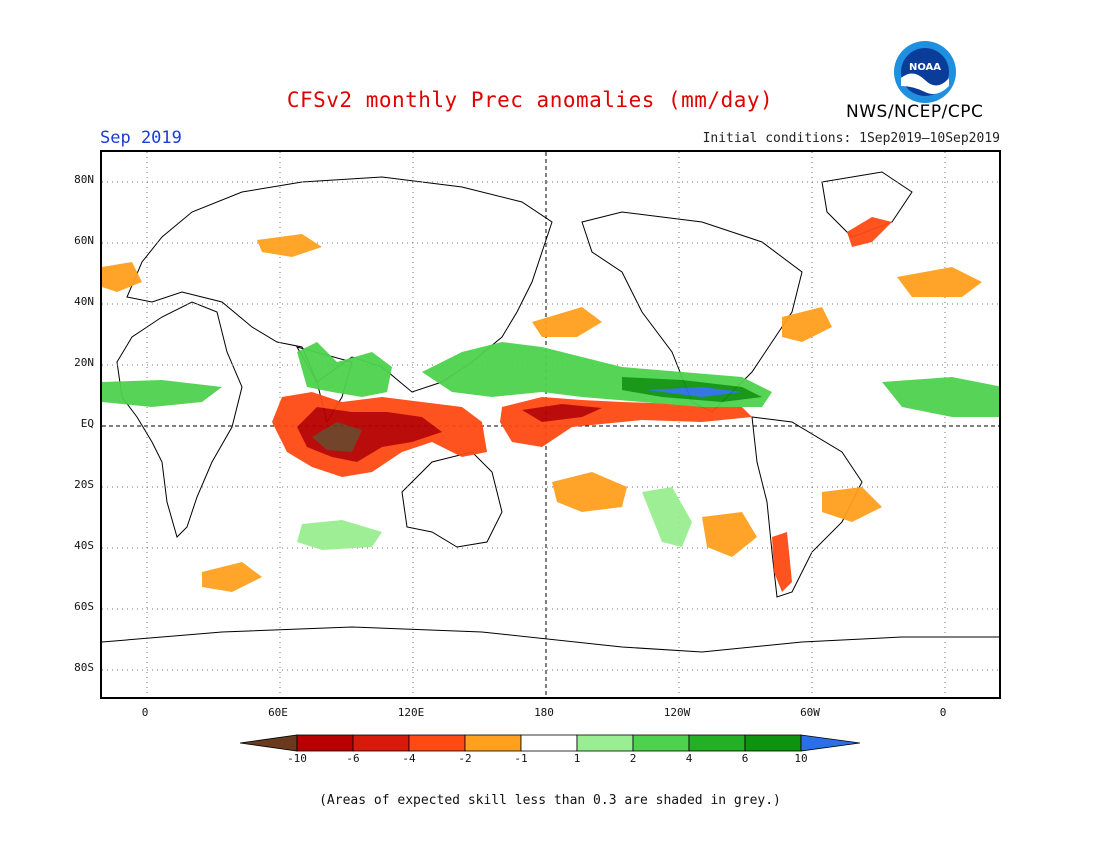  Describe the element at coordinates (745, 758) in the screenshot. I see `colorbar-label-6: 6` at that location.